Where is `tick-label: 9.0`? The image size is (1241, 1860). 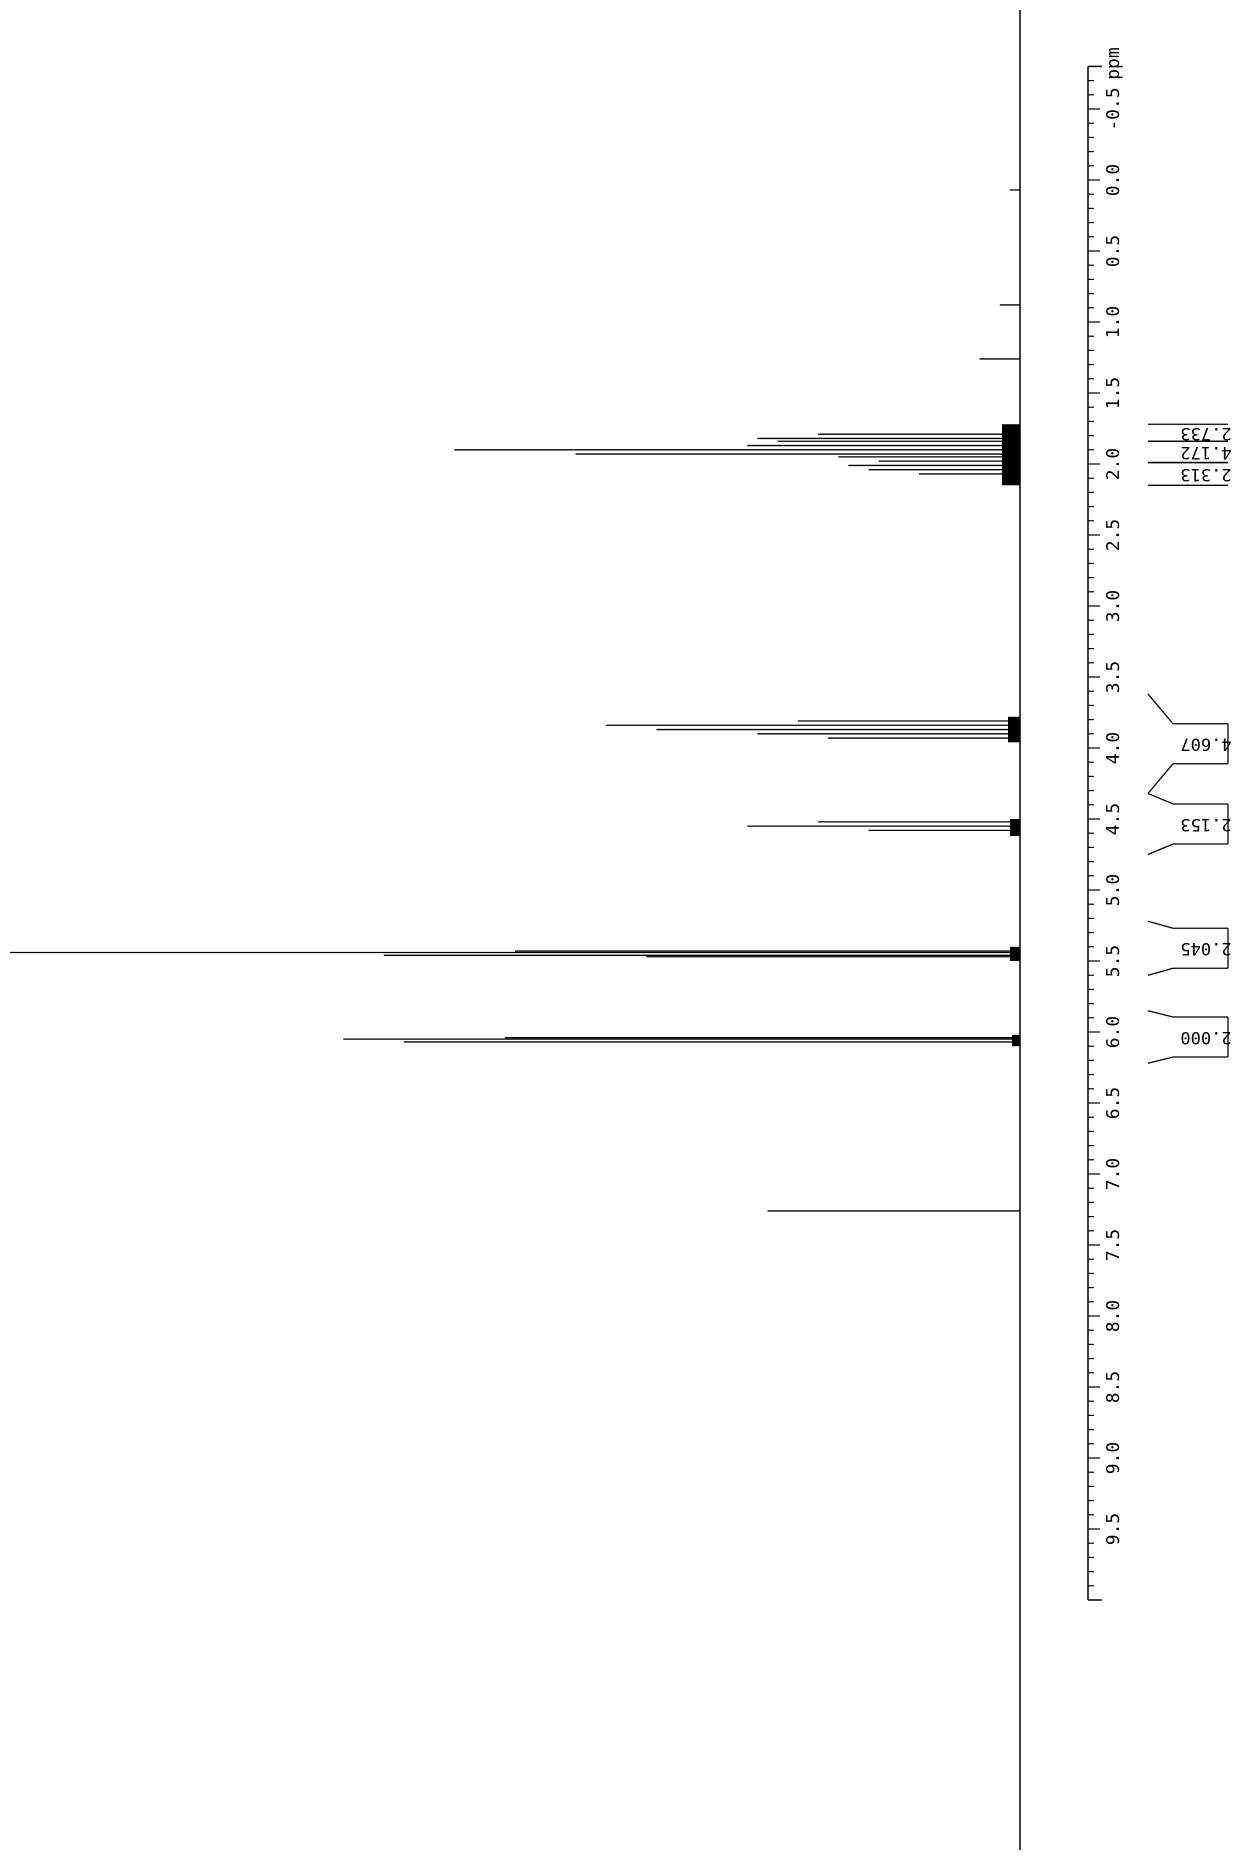 tick-label: 9.0 is located at coordinates (1113, 1458).